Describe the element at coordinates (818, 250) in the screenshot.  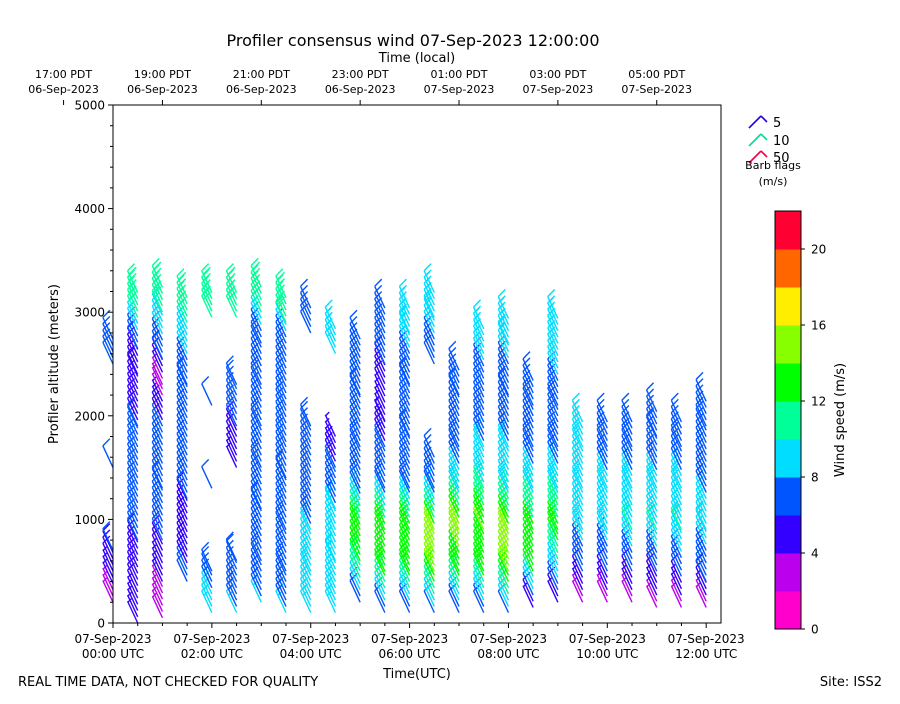
I see `colorbar-tick-label: 20` at that location.